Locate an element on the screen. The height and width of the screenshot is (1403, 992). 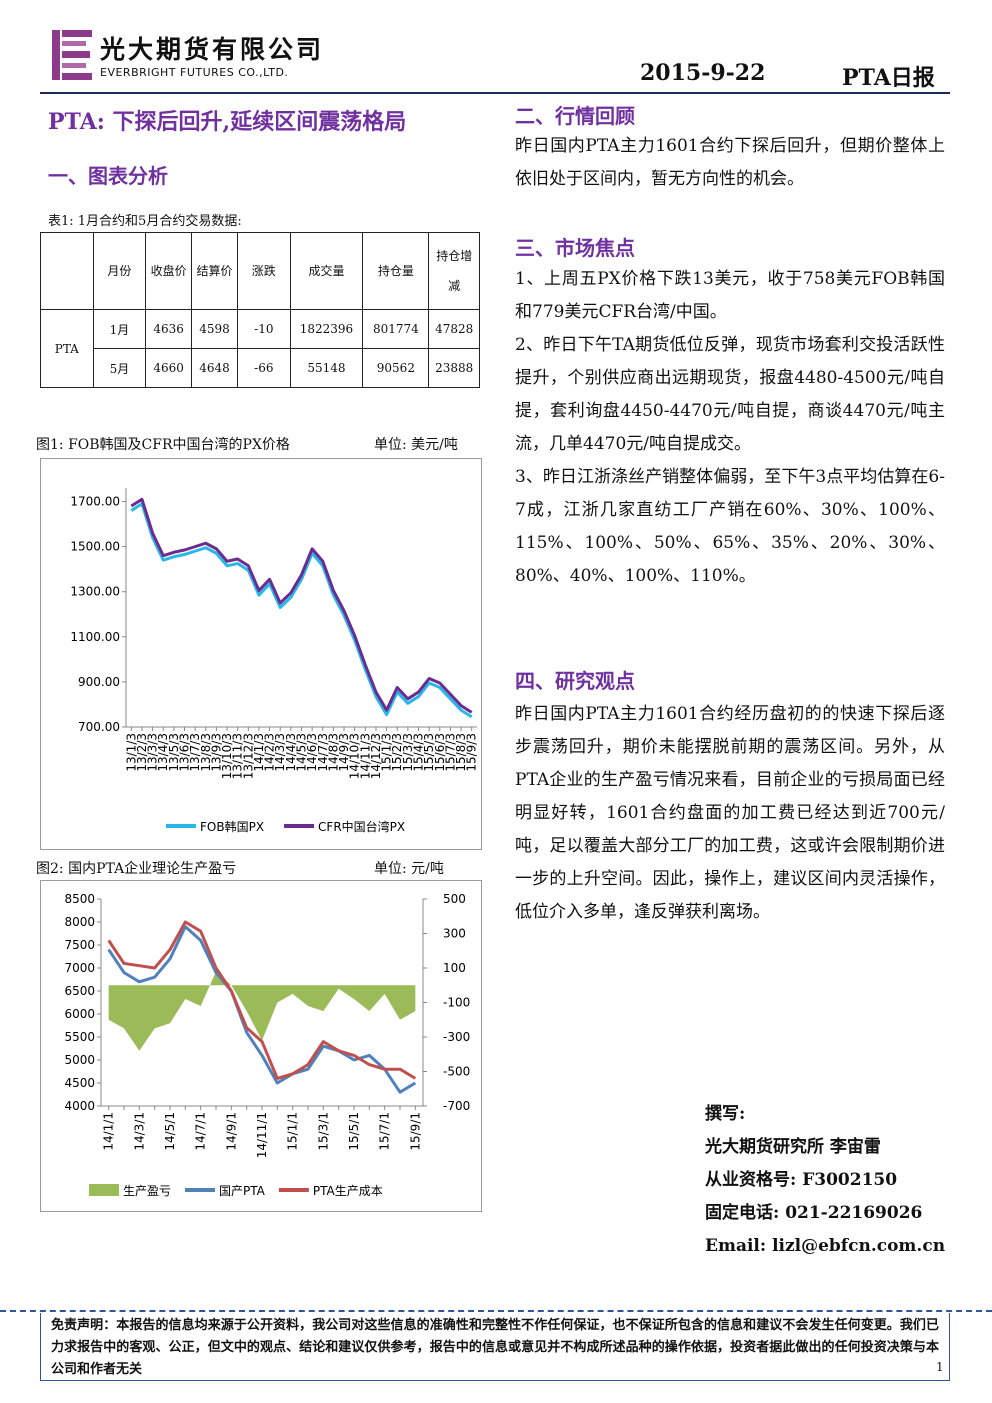
y2-tick-label: -300 is located at coordinates (456, 1037).